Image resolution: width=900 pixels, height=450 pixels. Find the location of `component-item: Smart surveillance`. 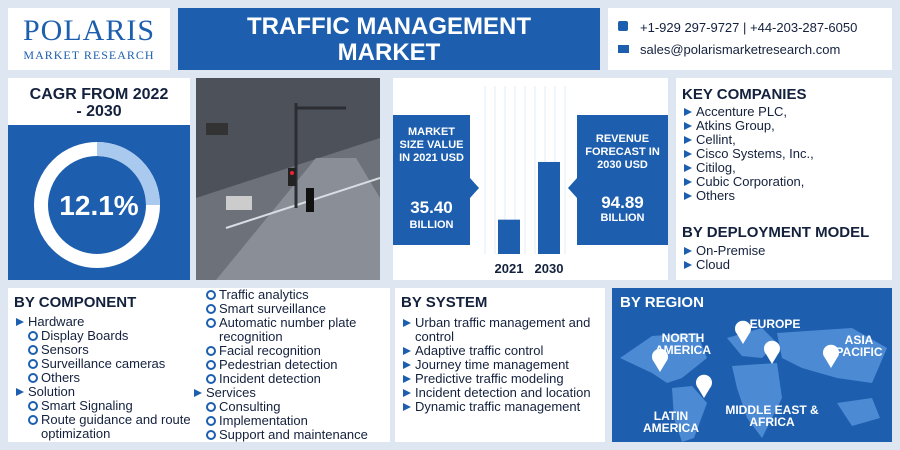

component-item: Smart surveillance is located at coordinates (291, 309).